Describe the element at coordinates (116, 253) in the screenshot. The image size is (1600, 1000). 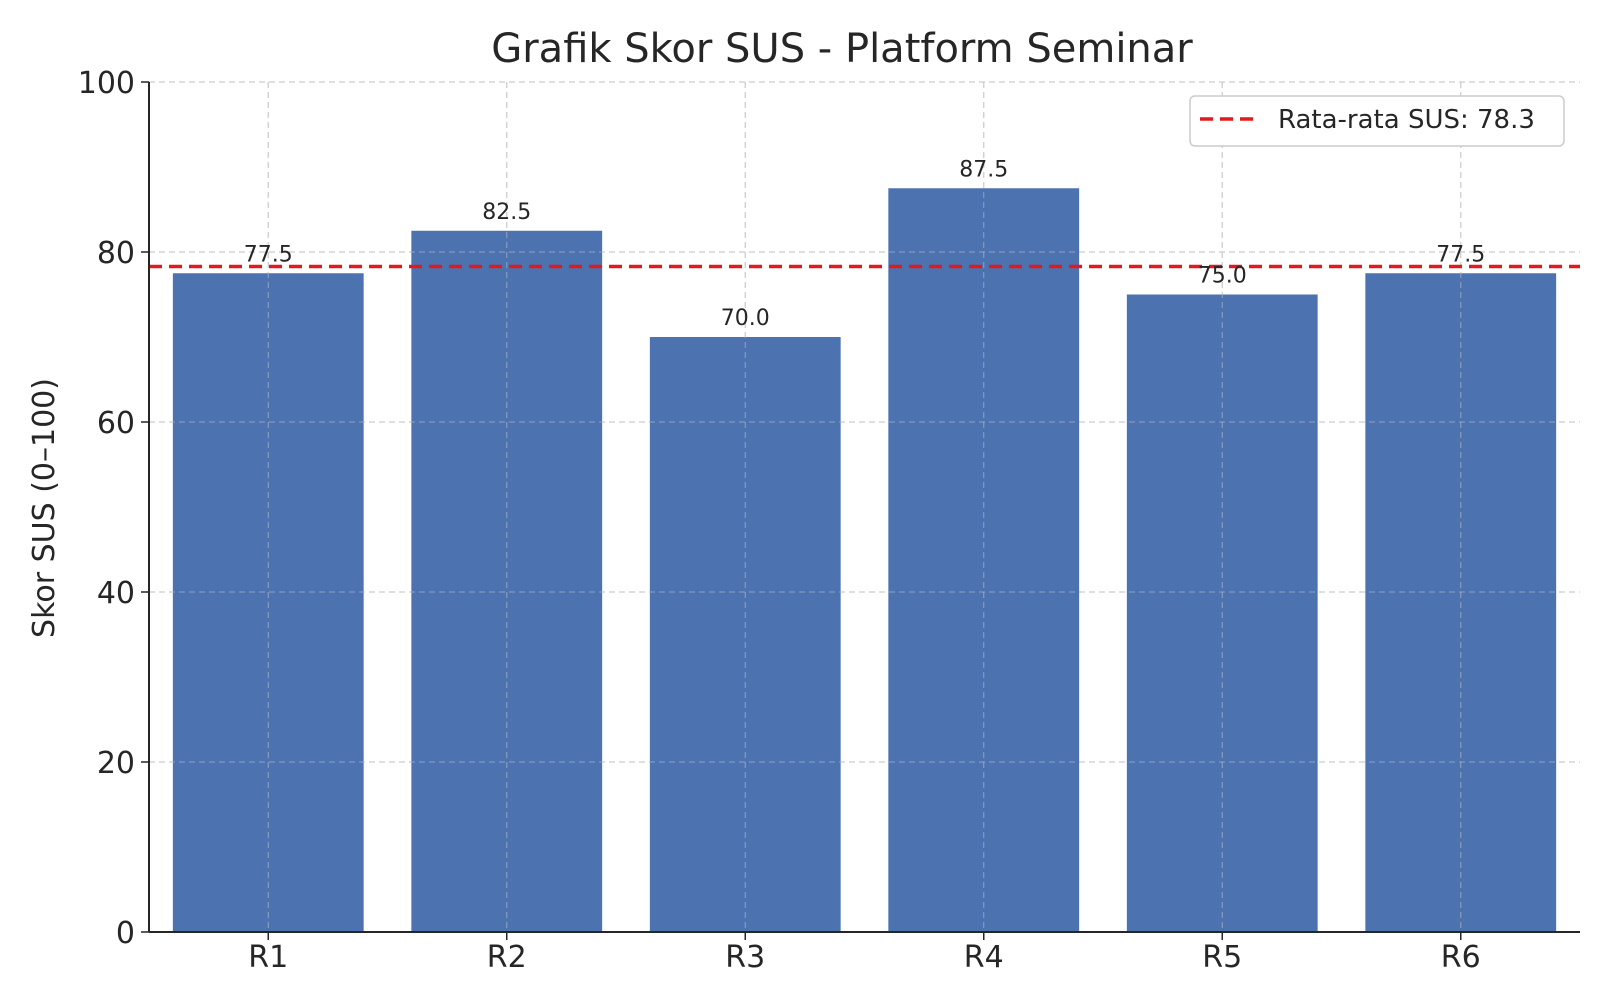
I see `y-tick-label: 80` at that location.